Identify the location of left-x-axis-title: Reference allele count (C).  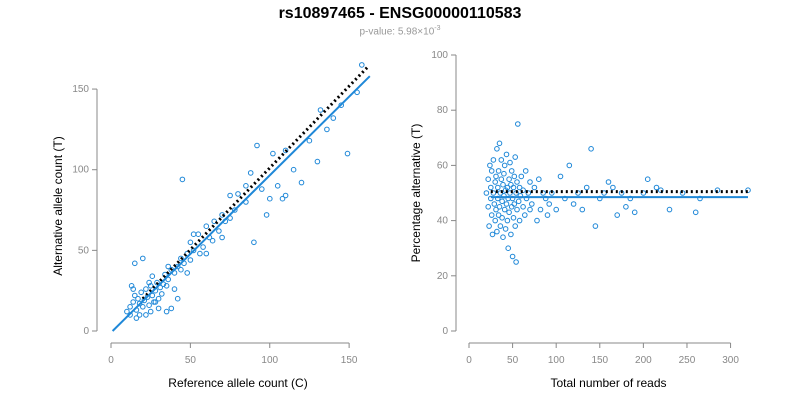
(237, 383).